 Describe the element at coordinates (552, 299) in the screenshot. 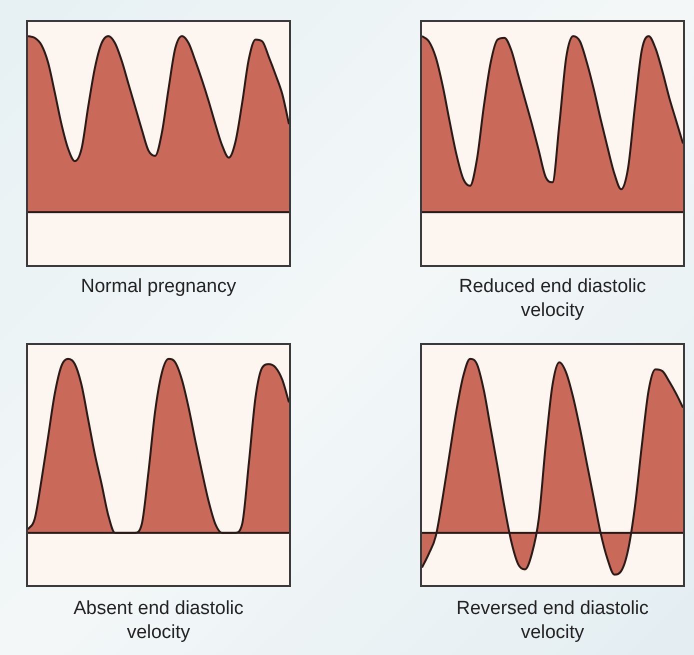

I see `text: Reduced end diastolic velocity` at that location.